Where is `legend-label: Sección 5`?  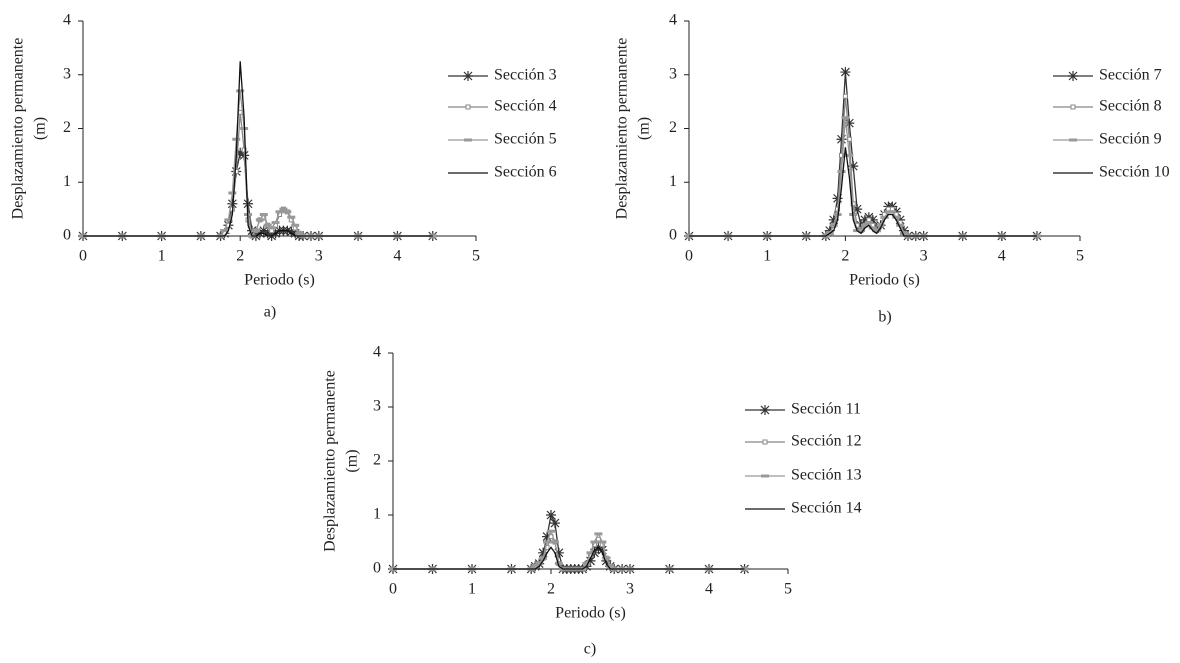 legend-label: Sección 5 is located at coordinates (525, 139).